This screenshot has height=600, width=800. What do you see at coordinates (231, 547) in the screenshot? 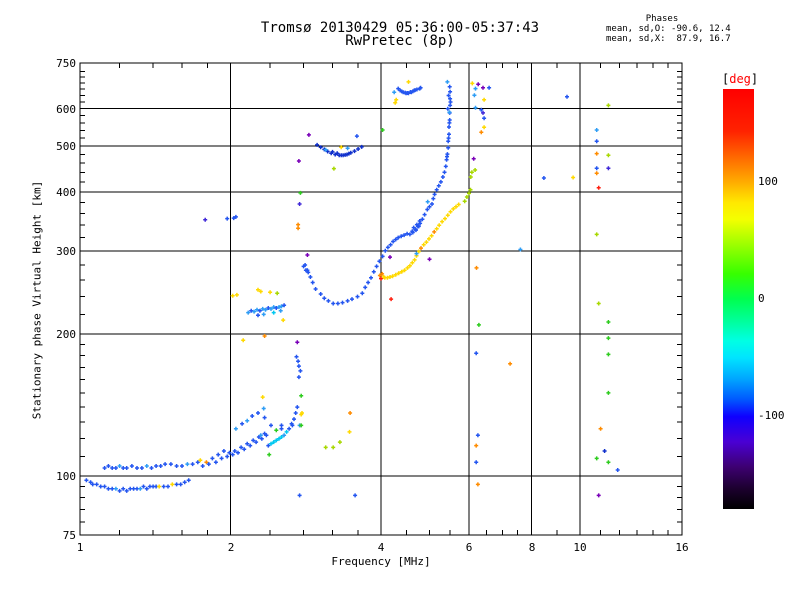
I see `x-tick-label: 2` at bounding box center [231, 547].